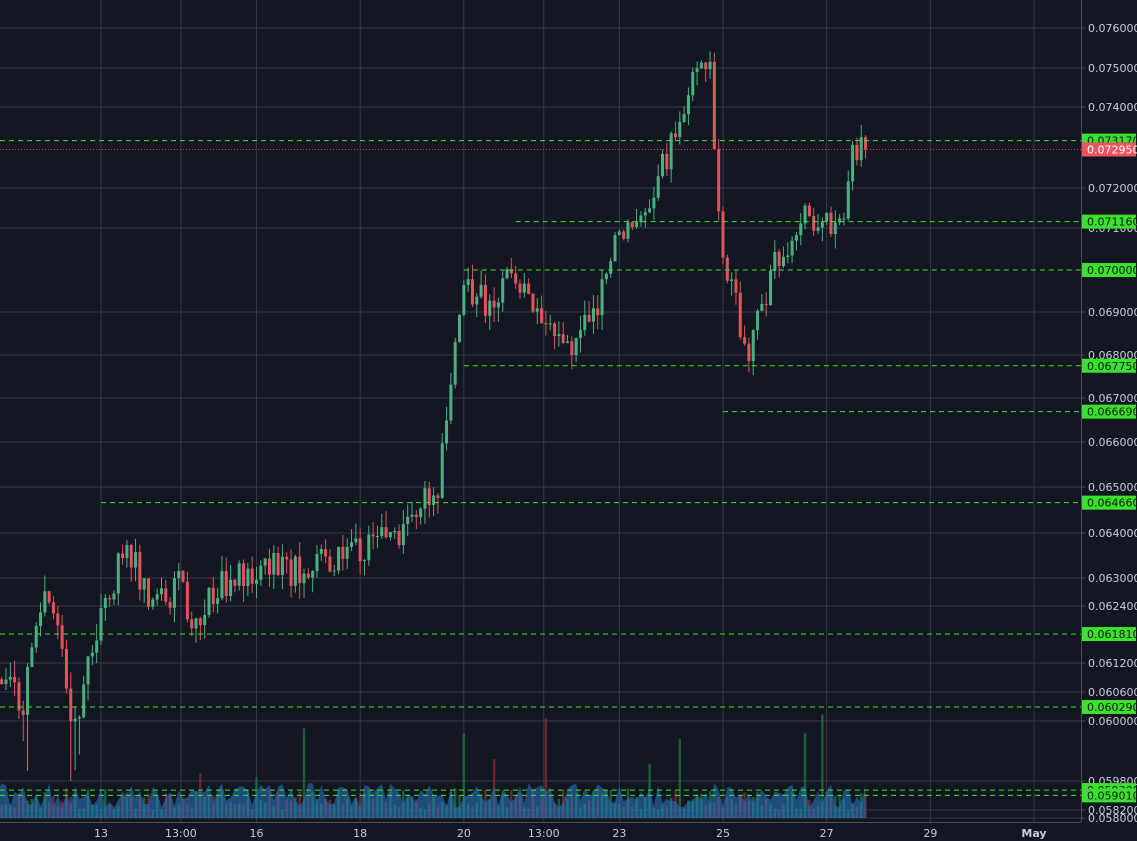  Describe the element at coordinates (827, 833) in the screenshot. I see `time-tick-label: 27` at that location.